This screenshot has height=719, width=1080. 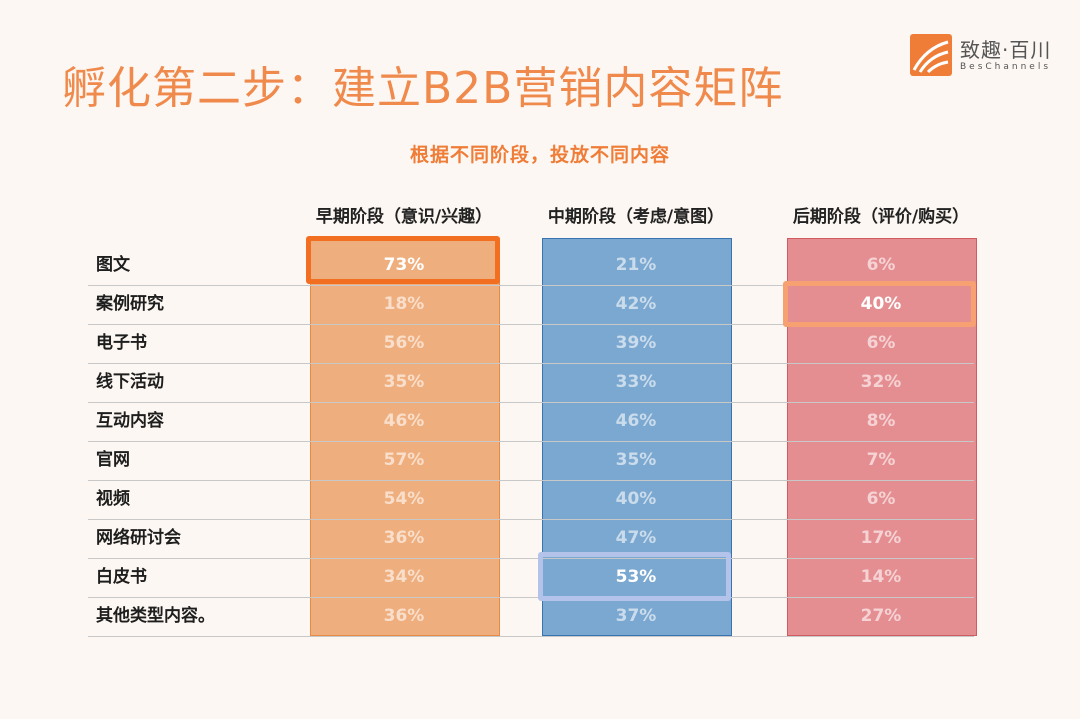 I want to click on brand-logo: 致趣·百川 BesChannels, so click(x=985, y=56).